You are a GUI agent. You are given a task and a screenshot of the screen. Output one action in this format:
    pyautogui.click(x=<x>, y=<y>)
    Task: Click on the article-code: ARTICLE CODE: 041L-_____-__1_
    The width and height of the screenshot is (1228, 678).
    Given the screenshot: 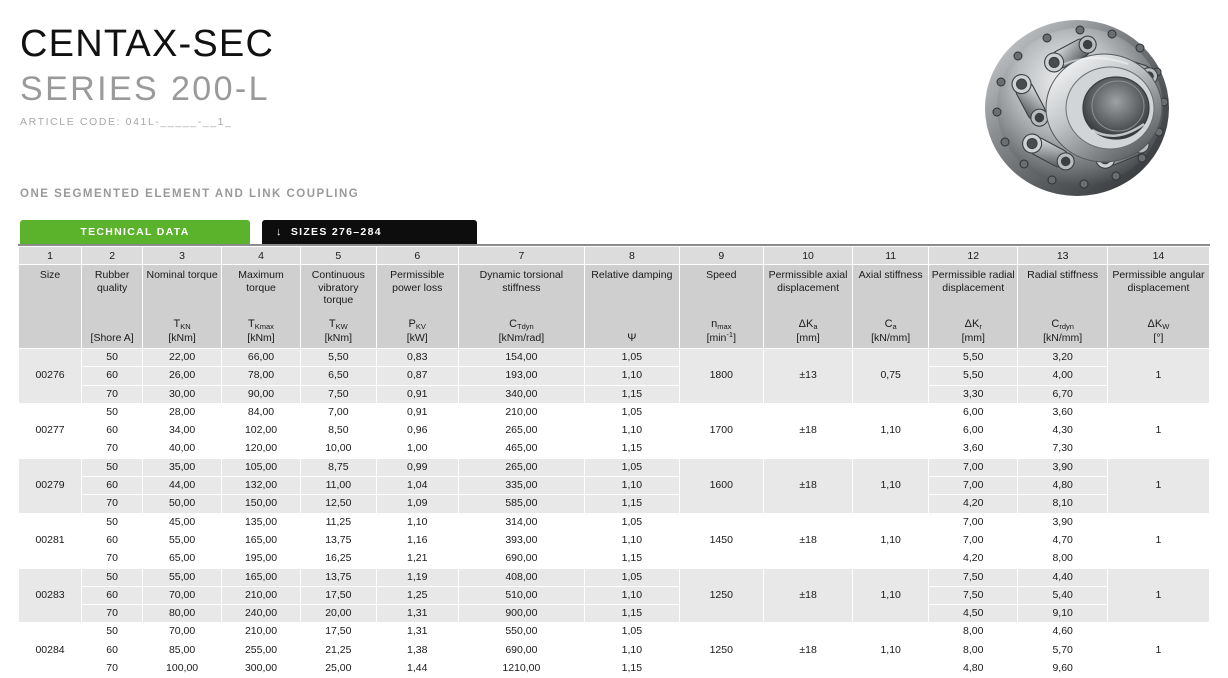 What is the action you would take?
    pyautogui.click(x=126, y=122)
    